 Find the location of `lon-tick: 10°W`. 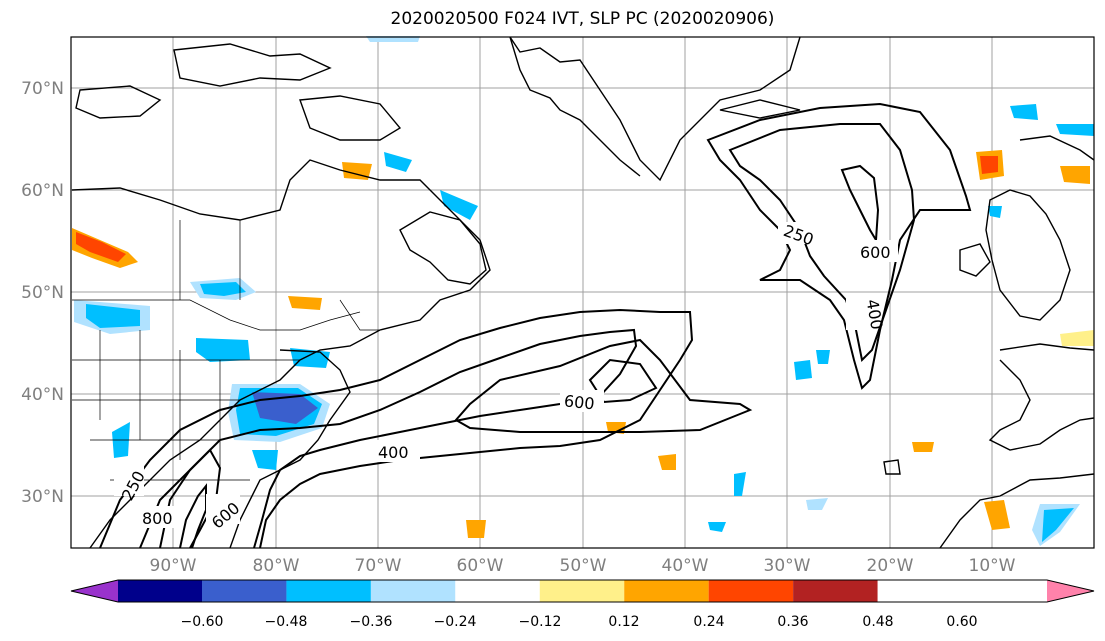

lon-tick: 10°W is located at coordinates (992, 566).